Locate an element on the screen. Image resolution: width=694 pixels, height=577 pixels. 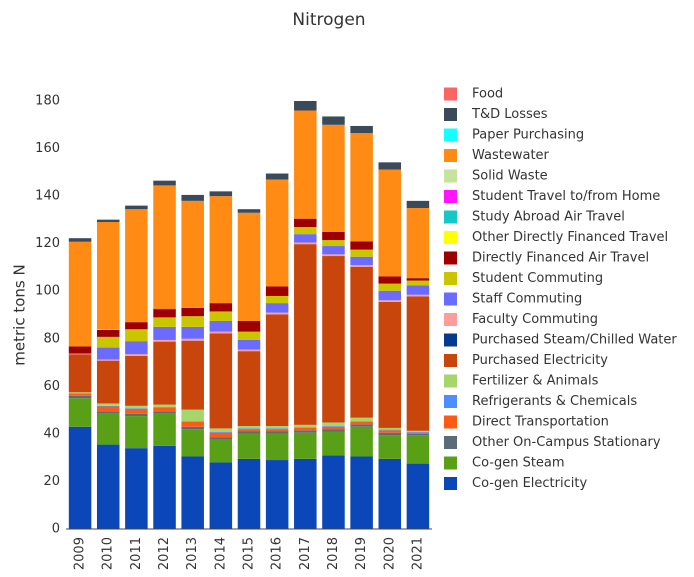
x-tick-label: 2020 is located at coordinates (389, 553).